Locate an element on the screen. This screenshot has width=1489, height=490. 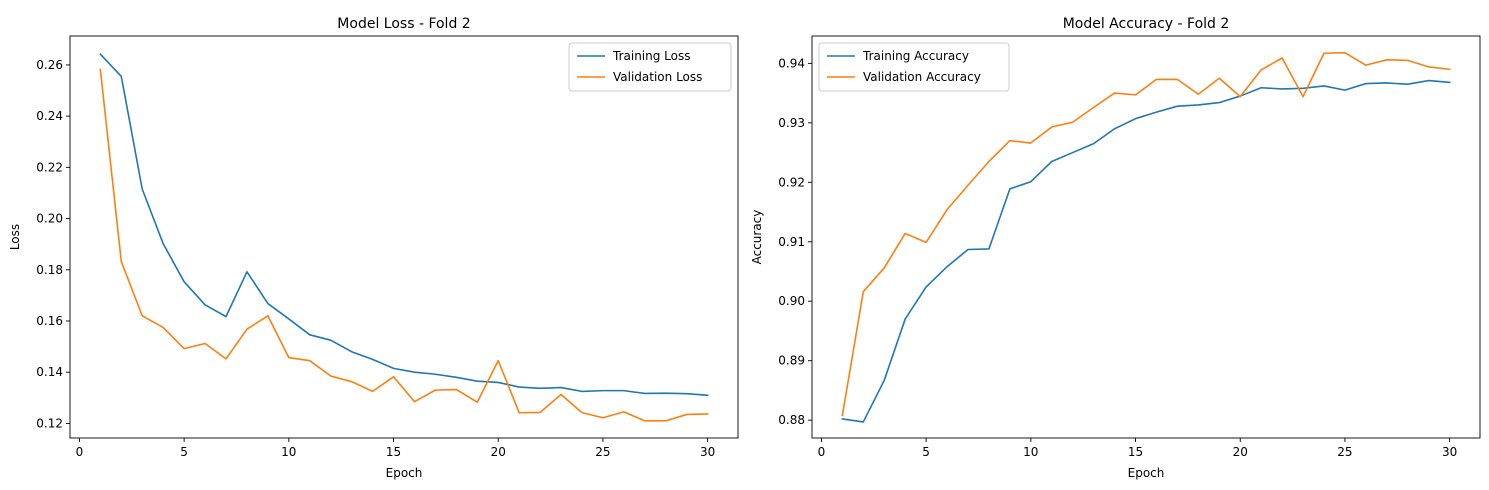
loss-y-tick-label: 0.14 is located at coordinates (49, 372).